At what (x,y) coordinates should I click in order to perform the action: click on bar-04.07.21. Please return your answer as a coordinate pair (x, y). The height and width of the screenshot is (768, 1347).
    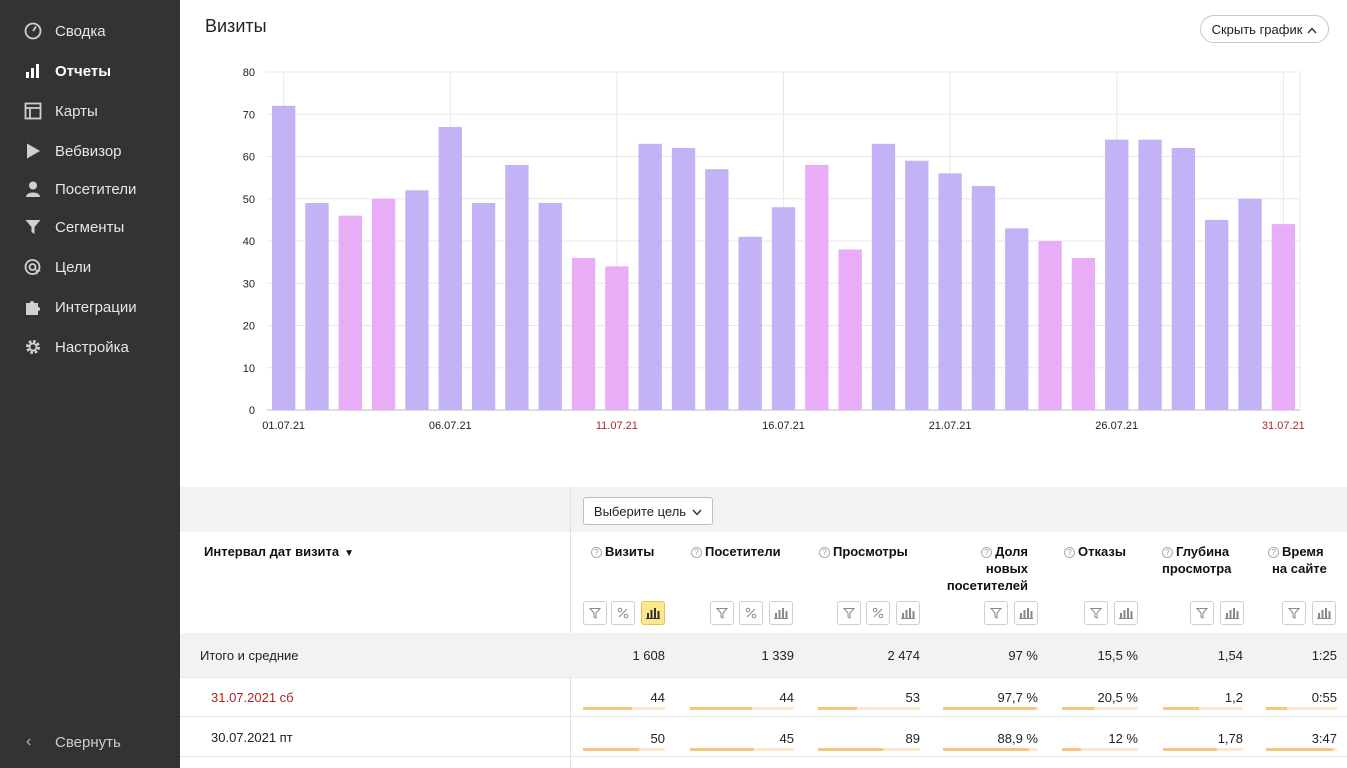
    Looking at the image, I should click on (383, 304).